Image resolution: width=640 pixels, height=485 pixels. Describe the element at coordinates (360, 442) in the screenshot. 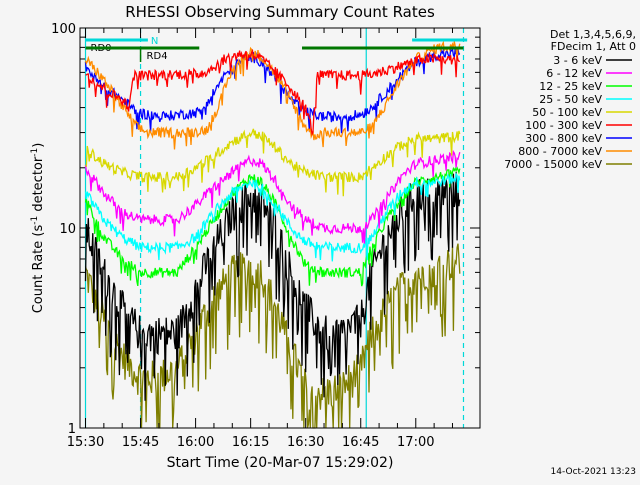

I see `x-tick-label-5: 16:45` at that location.